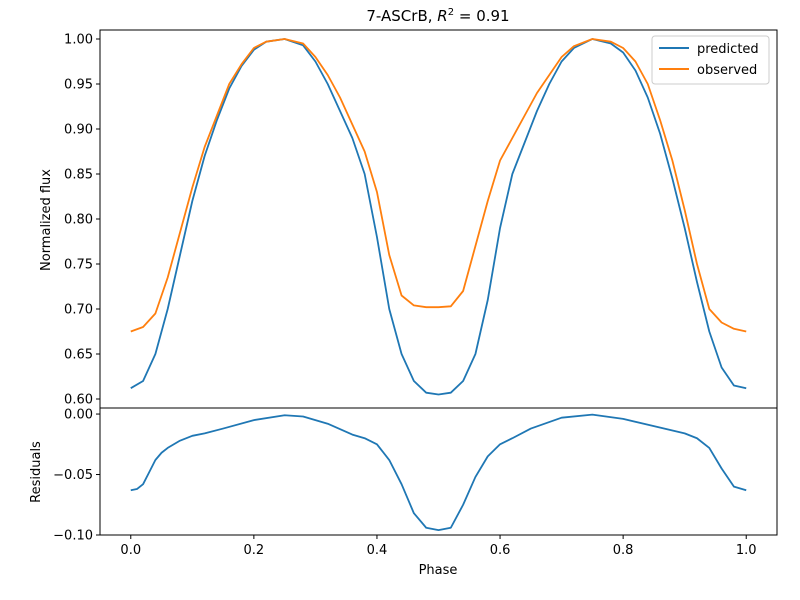 The width and height of the screenshot is (800, 600). Describe the element at coordinates (78, 400) in the screenshot. I see `y-tick-label-flux: 0.60` at that location.